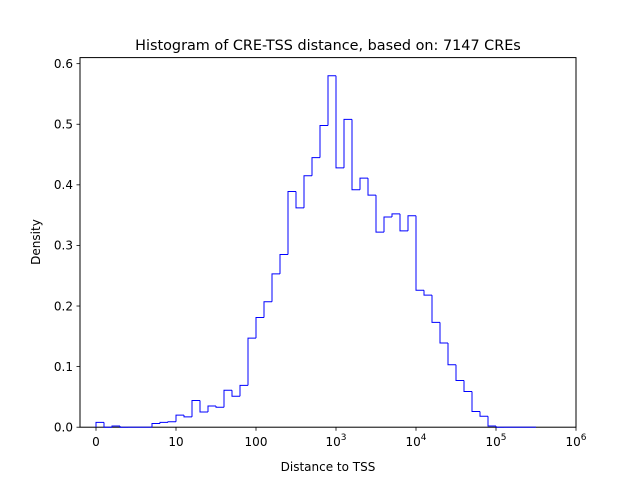 Image resolution: width=640 pixels, height=480 pixels. I want to click on x-tick-label: 10, so click(175, 442).